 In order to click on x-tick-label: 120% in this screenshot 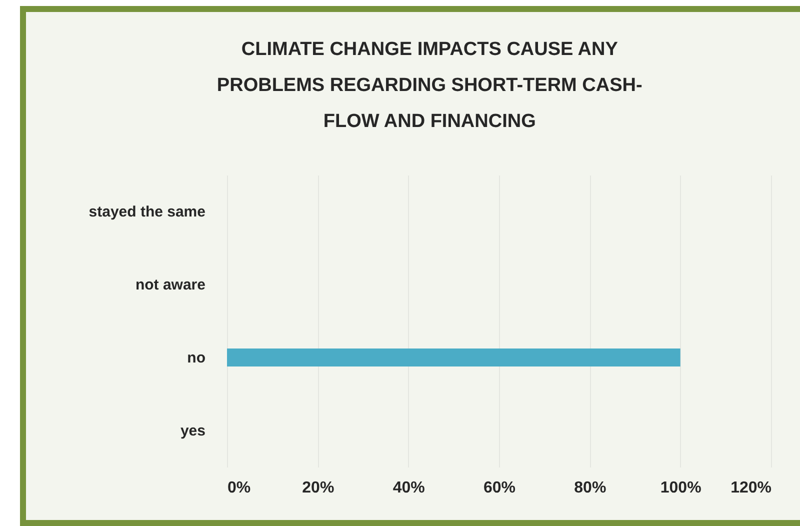, I will do `click(751, 488)`.